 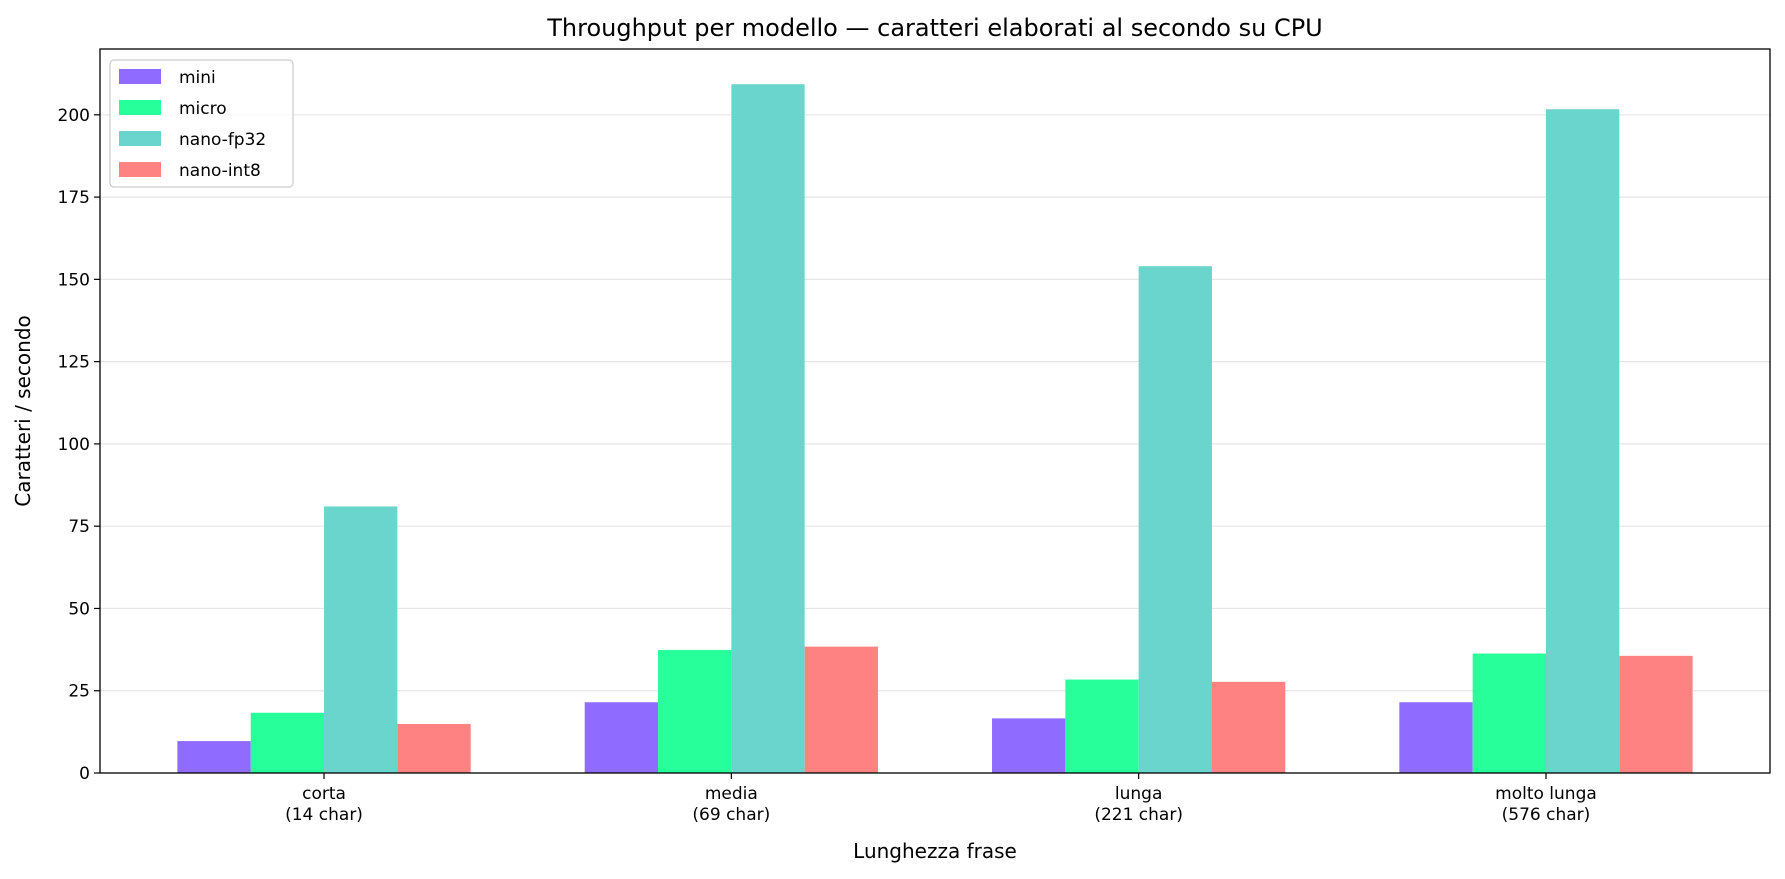 I want to click on y-tick-label: 100, so click(x=74, y=445).